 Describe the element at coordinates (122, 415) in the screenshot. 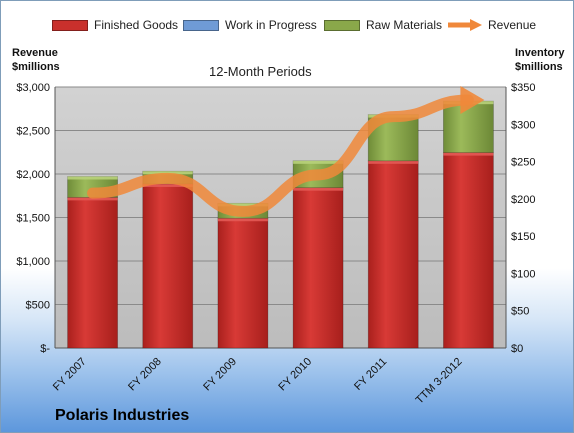

I see `company-name: Polaris Industries` at that location.